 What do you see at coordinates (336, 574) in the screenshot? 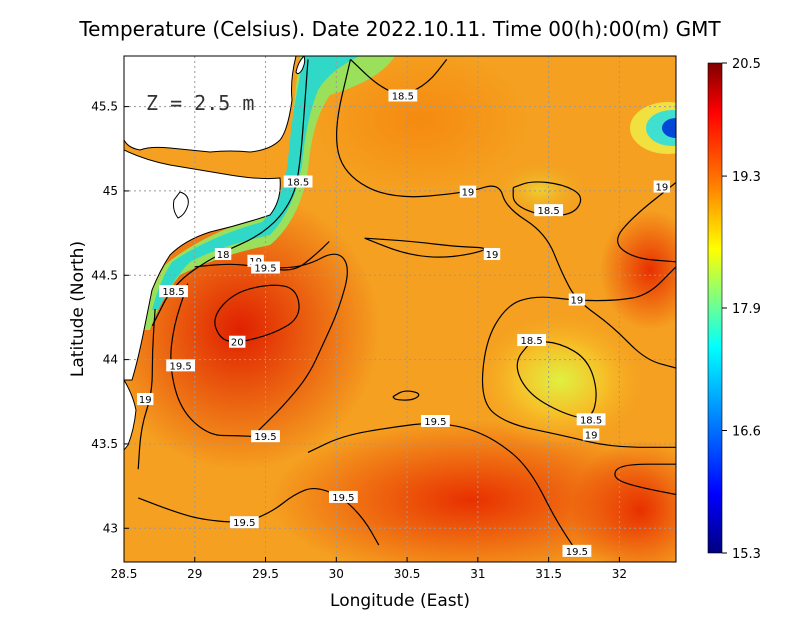
I see `x-tick-label: 30` at bounding box center [336, 574].